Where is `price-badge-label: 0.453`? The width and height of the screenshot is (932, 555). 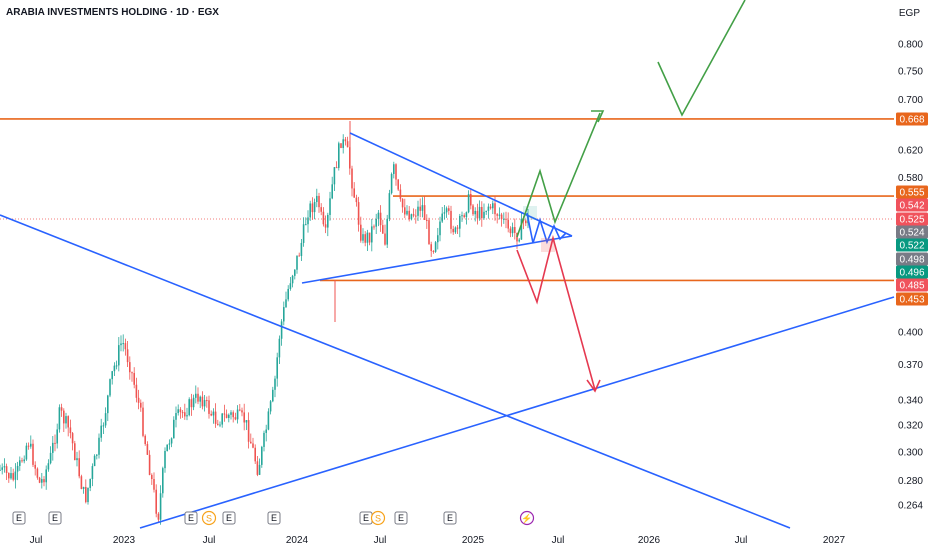 price-badge-label: 0.453 is located at coordinates (911, 300).